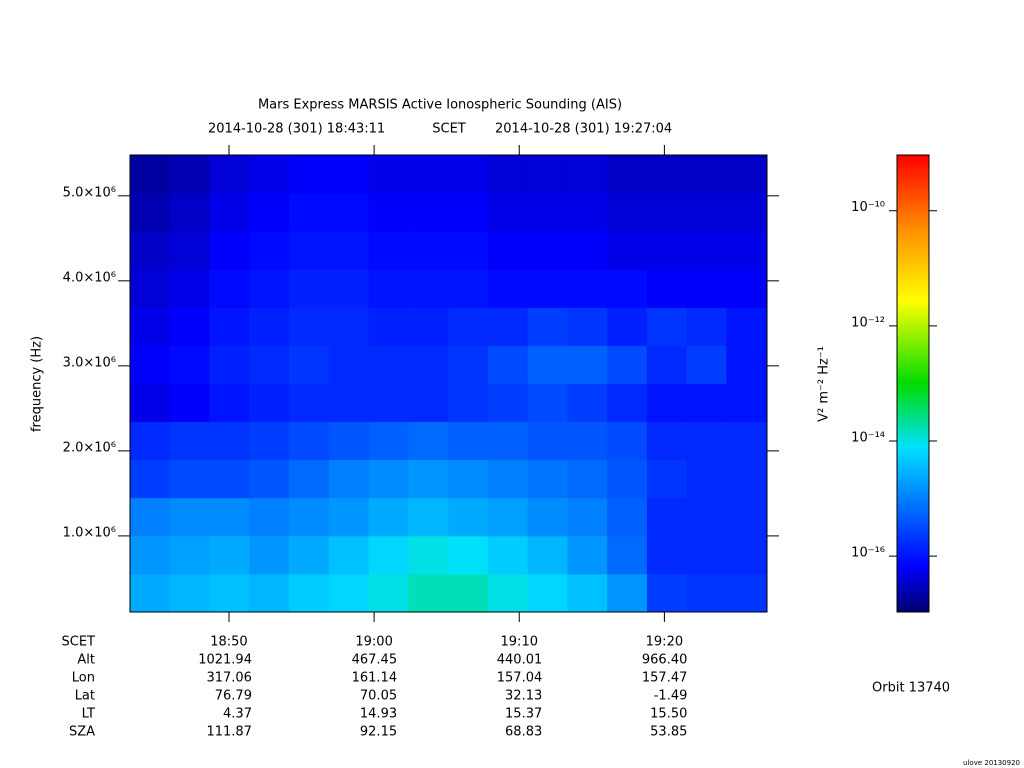 The image size is (1024, 768). Describe the element at coordinates (89, 532) in the screenshot. I see `y-tick-label: 1.0×10⁶` at that location.